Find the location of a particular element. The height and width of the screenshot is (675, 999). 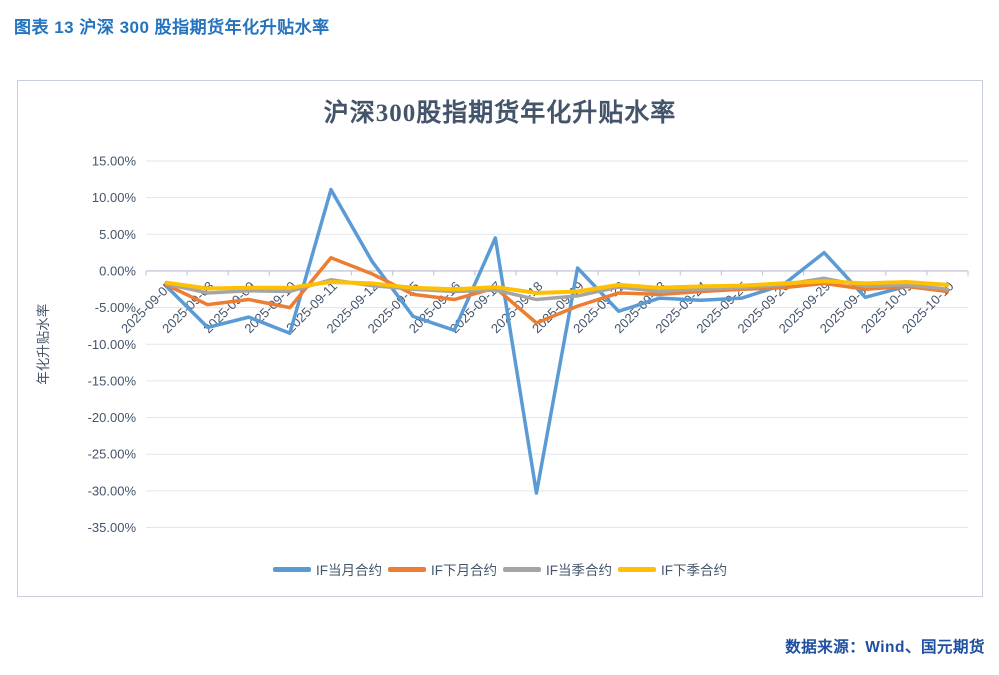

legend-item: IF下月合约 is located at coordinates (442, 569).